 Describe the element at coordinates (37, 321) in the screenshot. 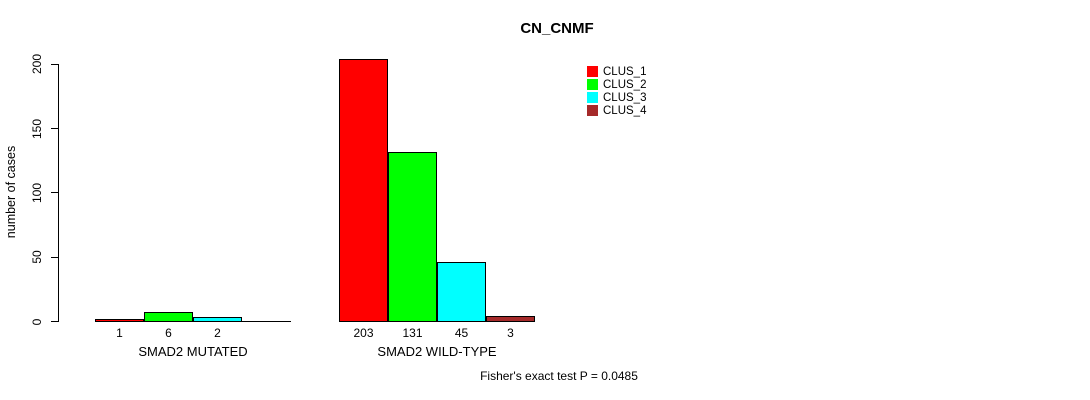

I see `y-tick-label: 0` at that location.